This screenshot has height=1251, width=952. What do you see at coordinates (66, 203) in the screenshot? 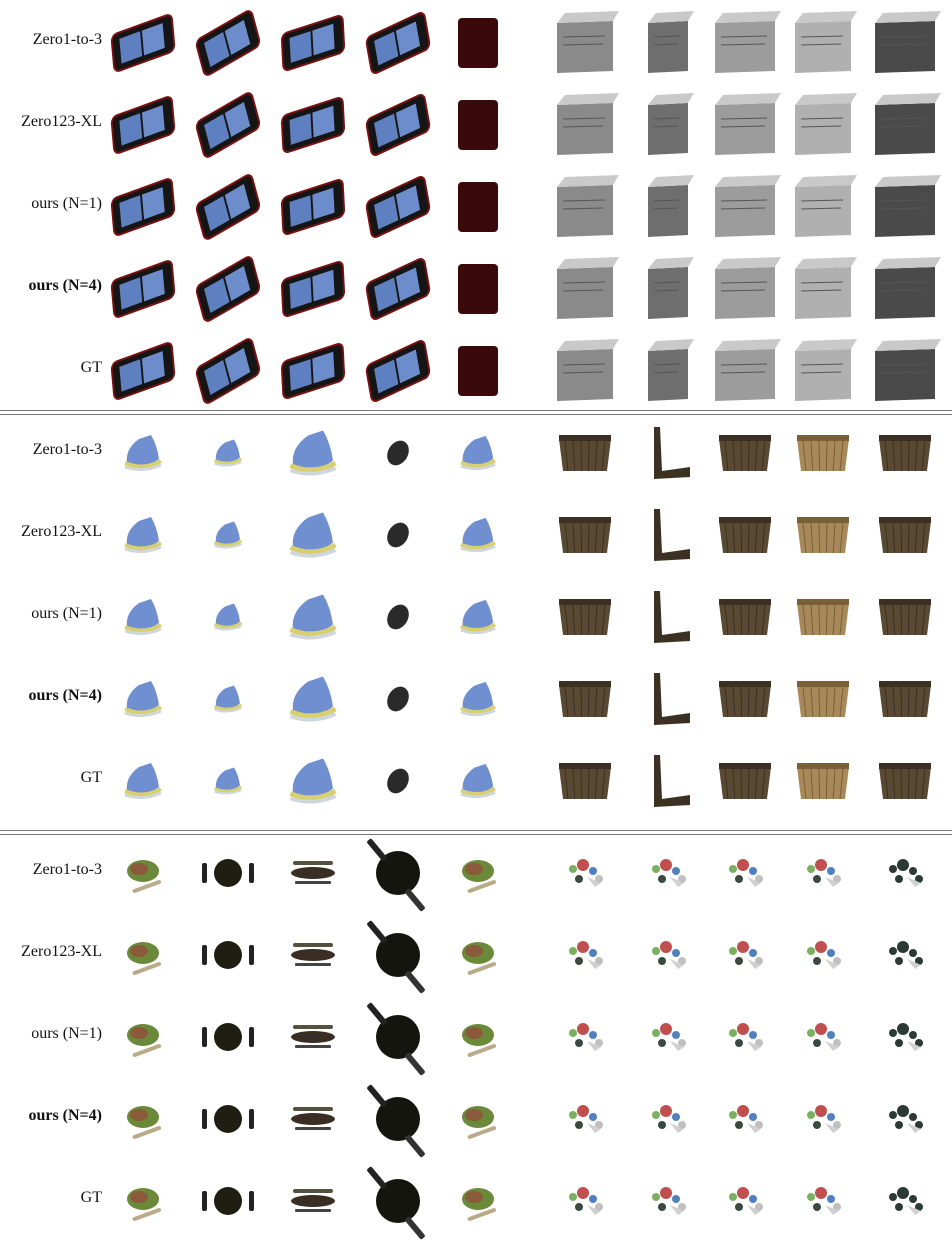
I see `method-label: ours (N=1)` at bounding box center [66, 203].